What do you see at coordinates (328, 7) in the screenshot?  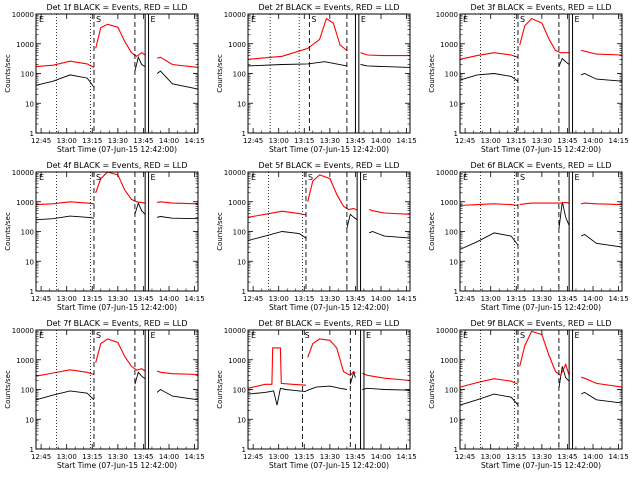 I see `panel-title: Det 2f BLACK = Events, RED = LLD` at bounding box center [328, 7].